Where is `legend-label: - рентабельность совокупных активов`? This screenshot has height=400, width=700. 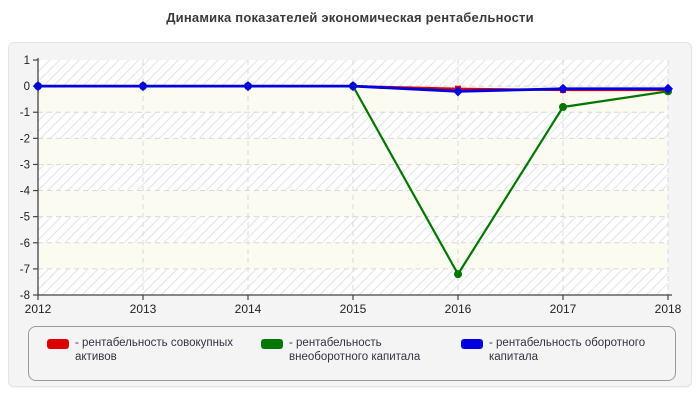
legend-label: - рентабельность совокупных активов is located at coordinates (154, 350).